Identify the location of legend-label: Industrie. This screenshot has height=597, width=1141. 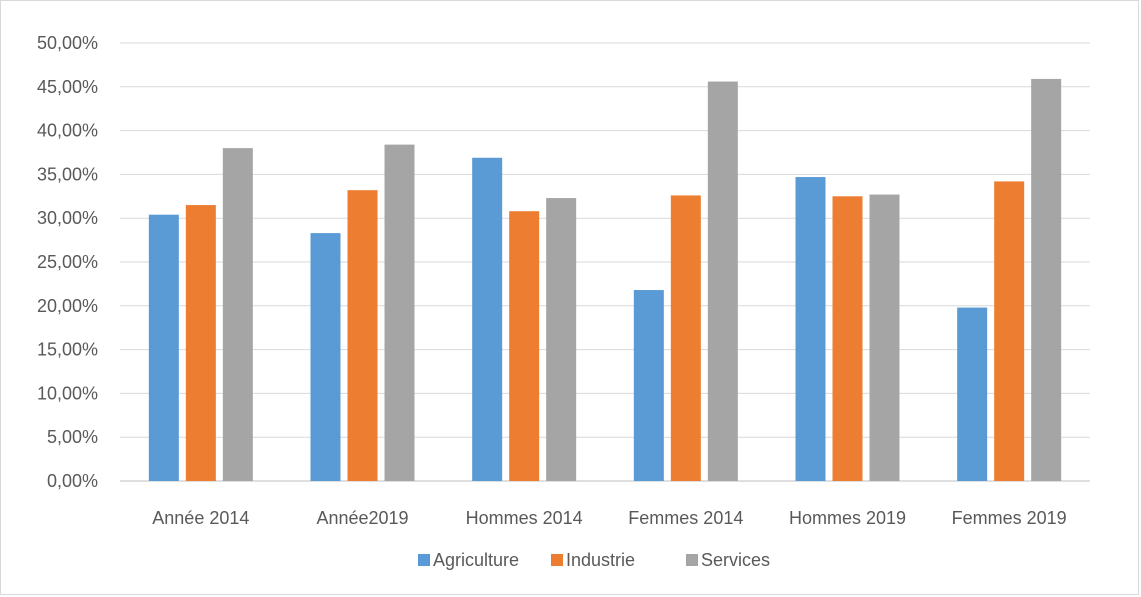
(600, 560).